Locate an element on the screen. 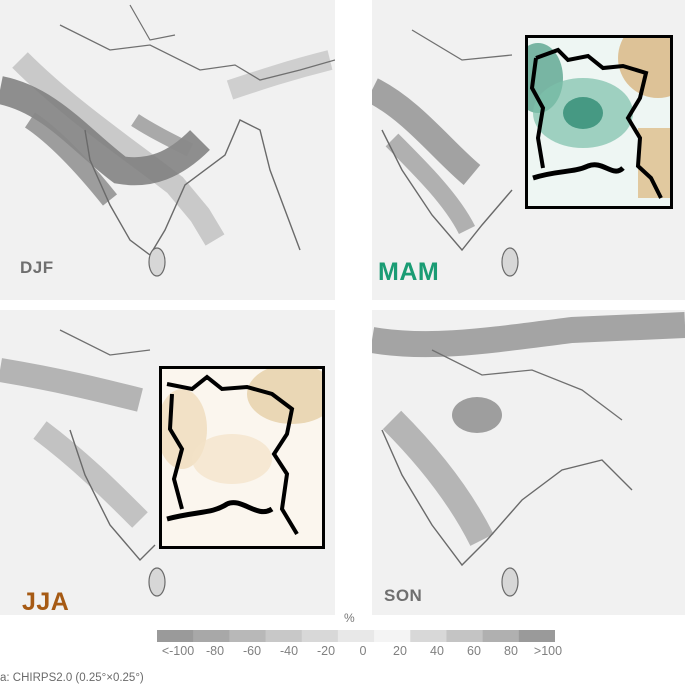 The width and height of the screenshot is (685, 689). data-source-note: a: CHIRPS2.0 (0.25°×0.25°) is located at coordinates (72, 678).